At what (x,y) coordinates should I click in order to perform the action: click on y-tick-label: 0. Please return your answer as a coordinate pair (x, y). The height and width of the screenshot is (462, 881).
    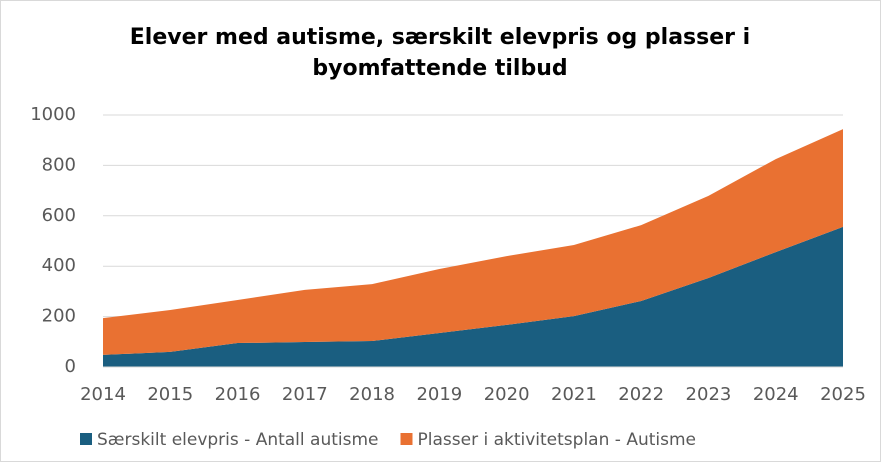
    Looking at the image, I should click on (70, 366).